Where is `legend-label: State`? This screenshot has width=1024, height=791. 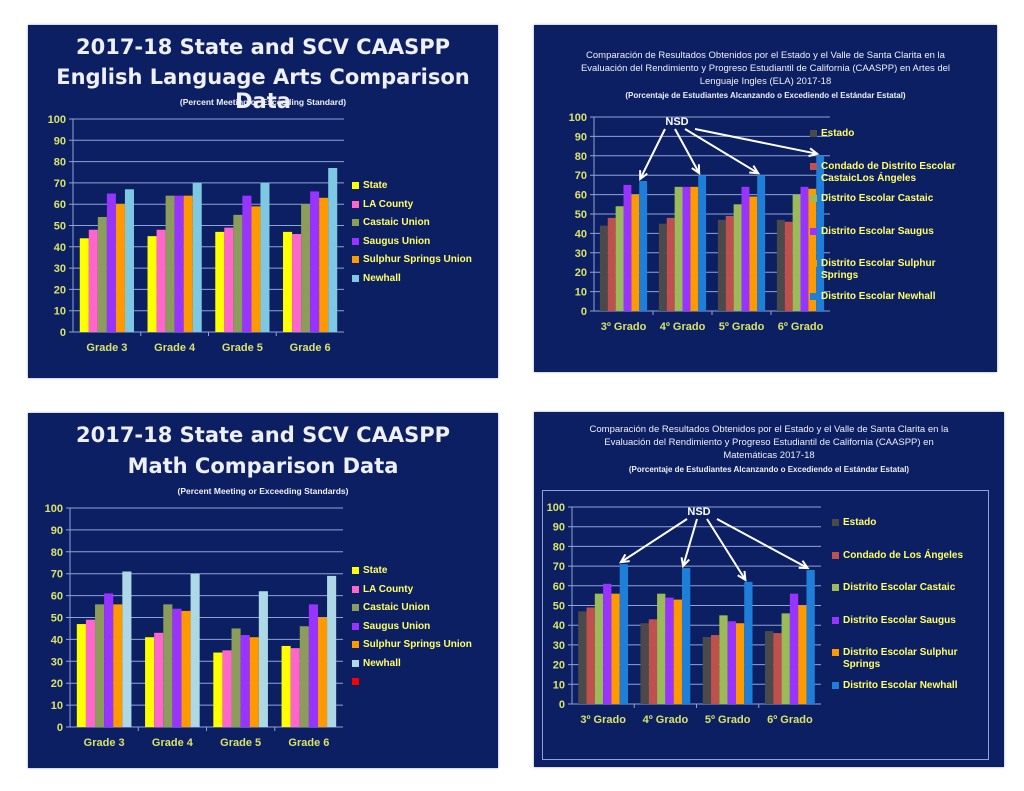
legend-label: State is located at coordinates (375, 570).